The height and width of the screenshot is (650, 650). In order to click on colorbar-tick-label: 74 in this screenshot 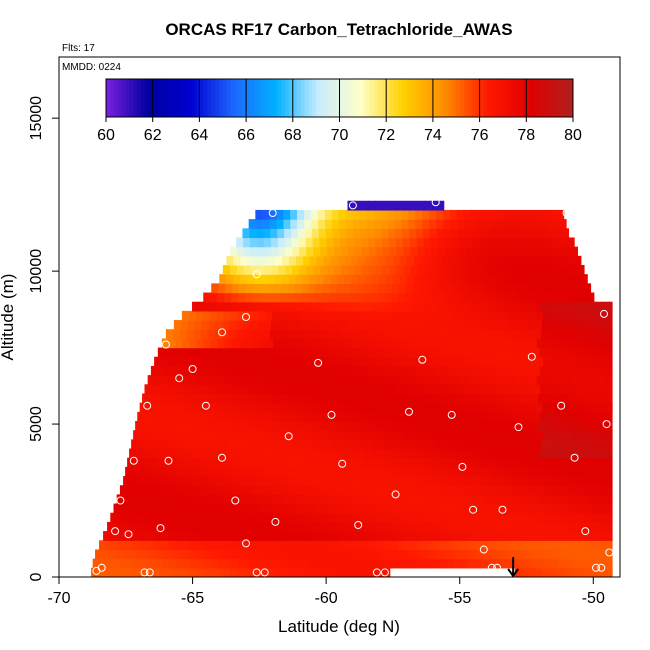, I will do `click(433, 135)`.